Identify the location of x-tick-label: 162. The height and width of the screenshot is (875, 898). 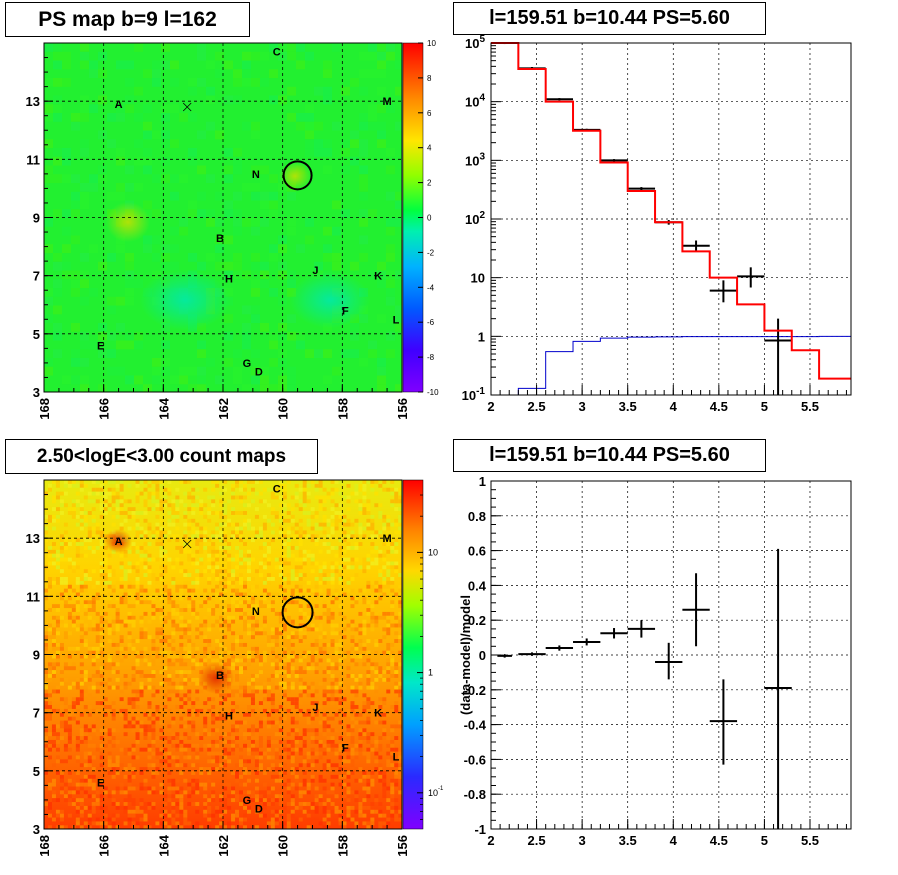
(223, 846).